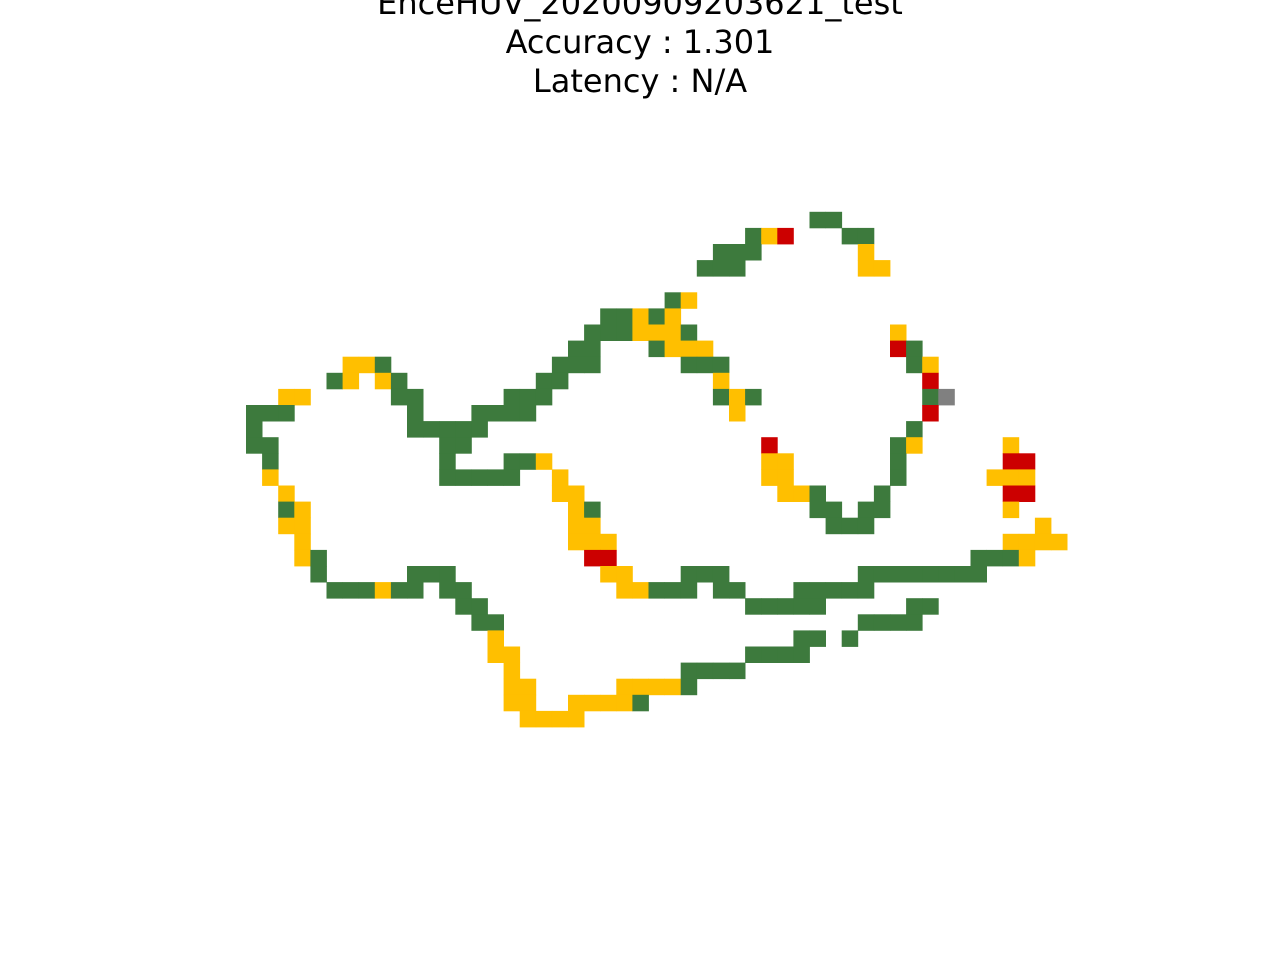 The width and height of the screenshot is (1280, 960). What do you see at coordinates (592, 703) in the screenshot?
I see `heatmap-cell-near-r43-c36` at bounding box center [592, 703].